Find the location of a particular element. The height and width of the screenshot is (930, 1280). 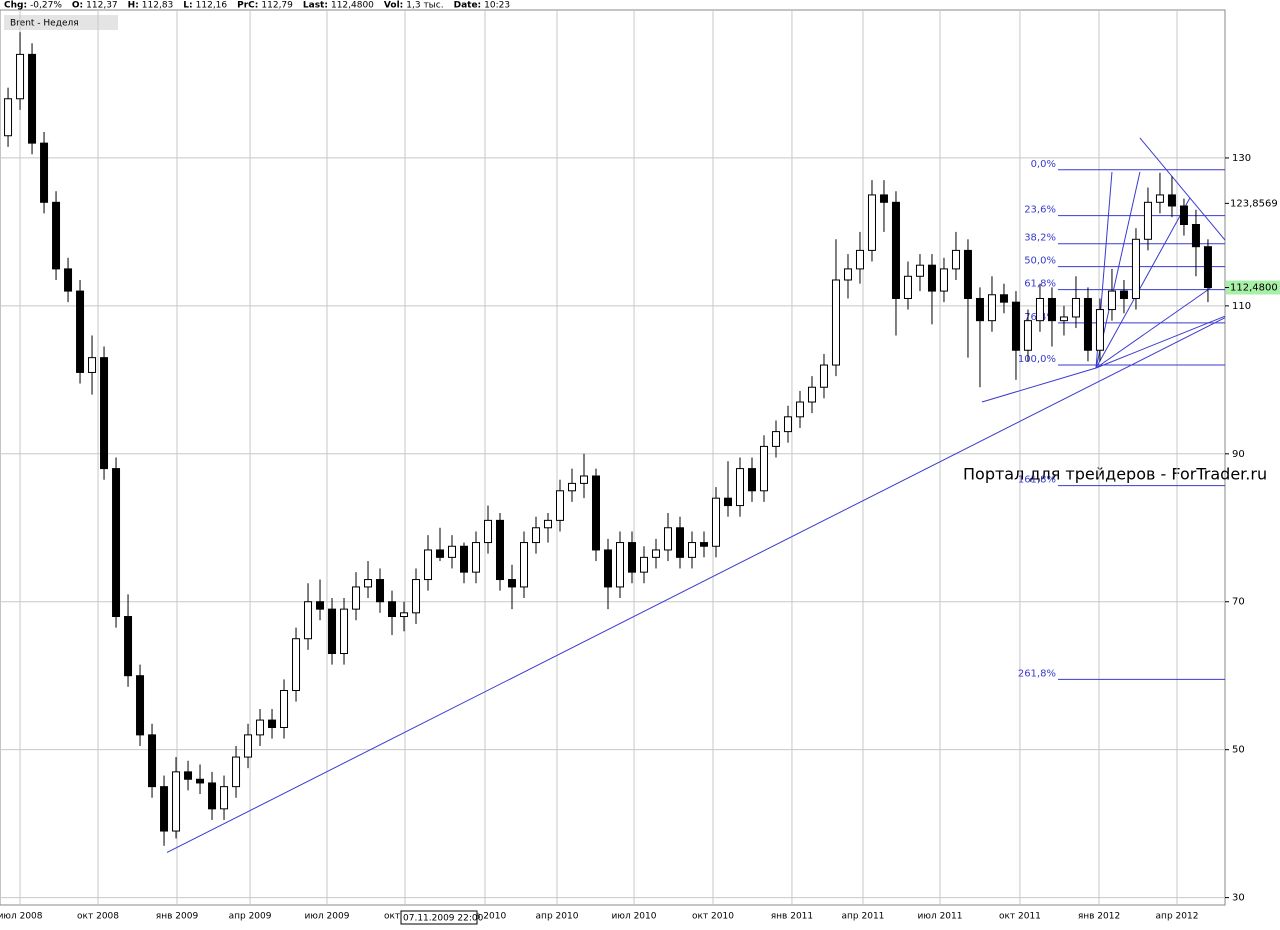

x-tick-label: янв 2012 is located at coordinates (1099, 917).